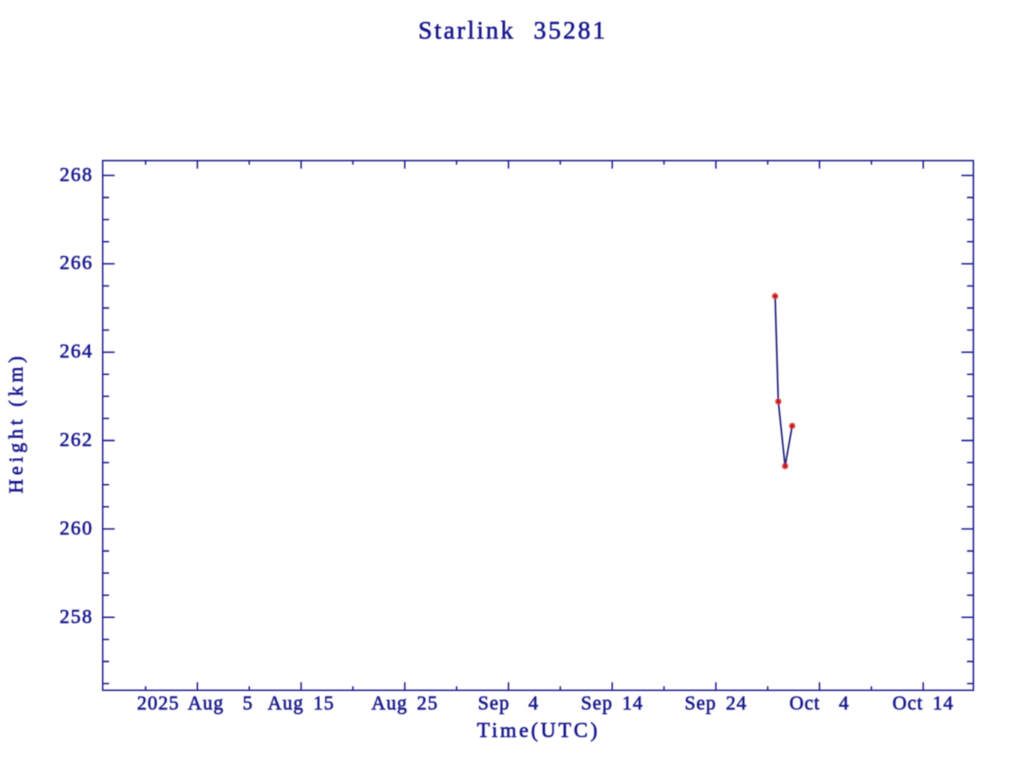  I want to click on svg-text: 262, so click(77, 440).